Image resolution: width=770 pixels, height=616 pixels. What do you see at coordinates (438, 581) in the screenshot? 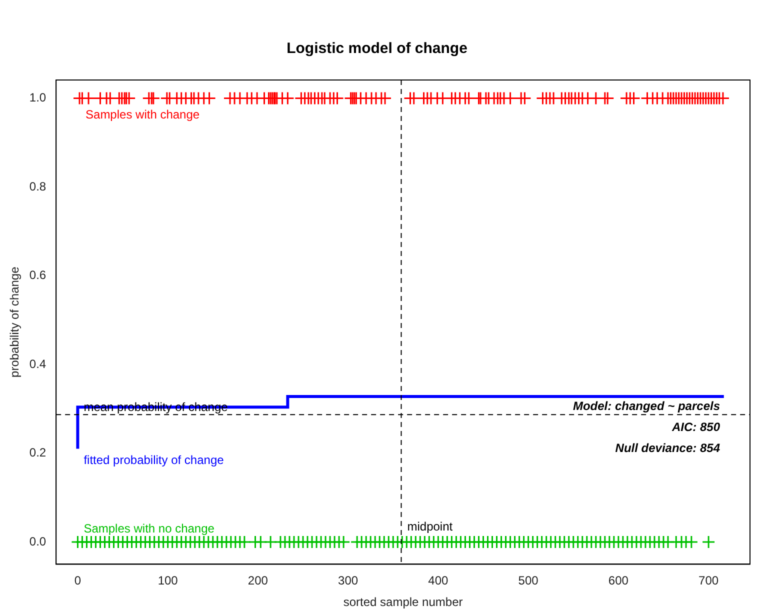
I see `x-tick-label: 400` at bounding box center [438, 581].